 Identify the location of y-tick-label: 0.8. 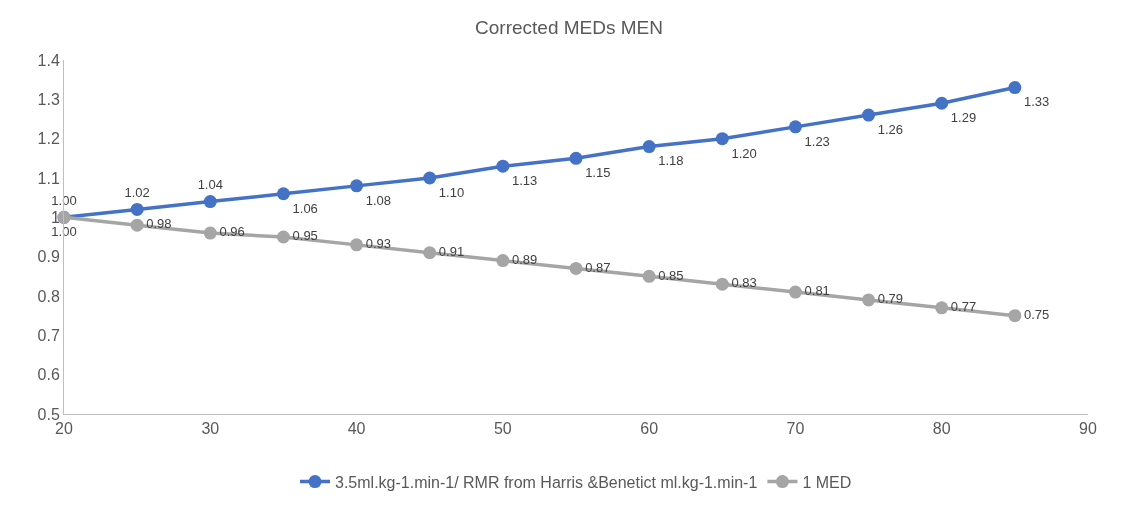
(48, 296).